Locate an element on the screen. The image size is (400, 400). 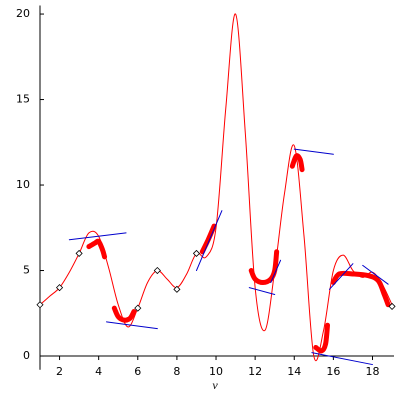
x-axis-label: v is located at coordinates (215, 385).